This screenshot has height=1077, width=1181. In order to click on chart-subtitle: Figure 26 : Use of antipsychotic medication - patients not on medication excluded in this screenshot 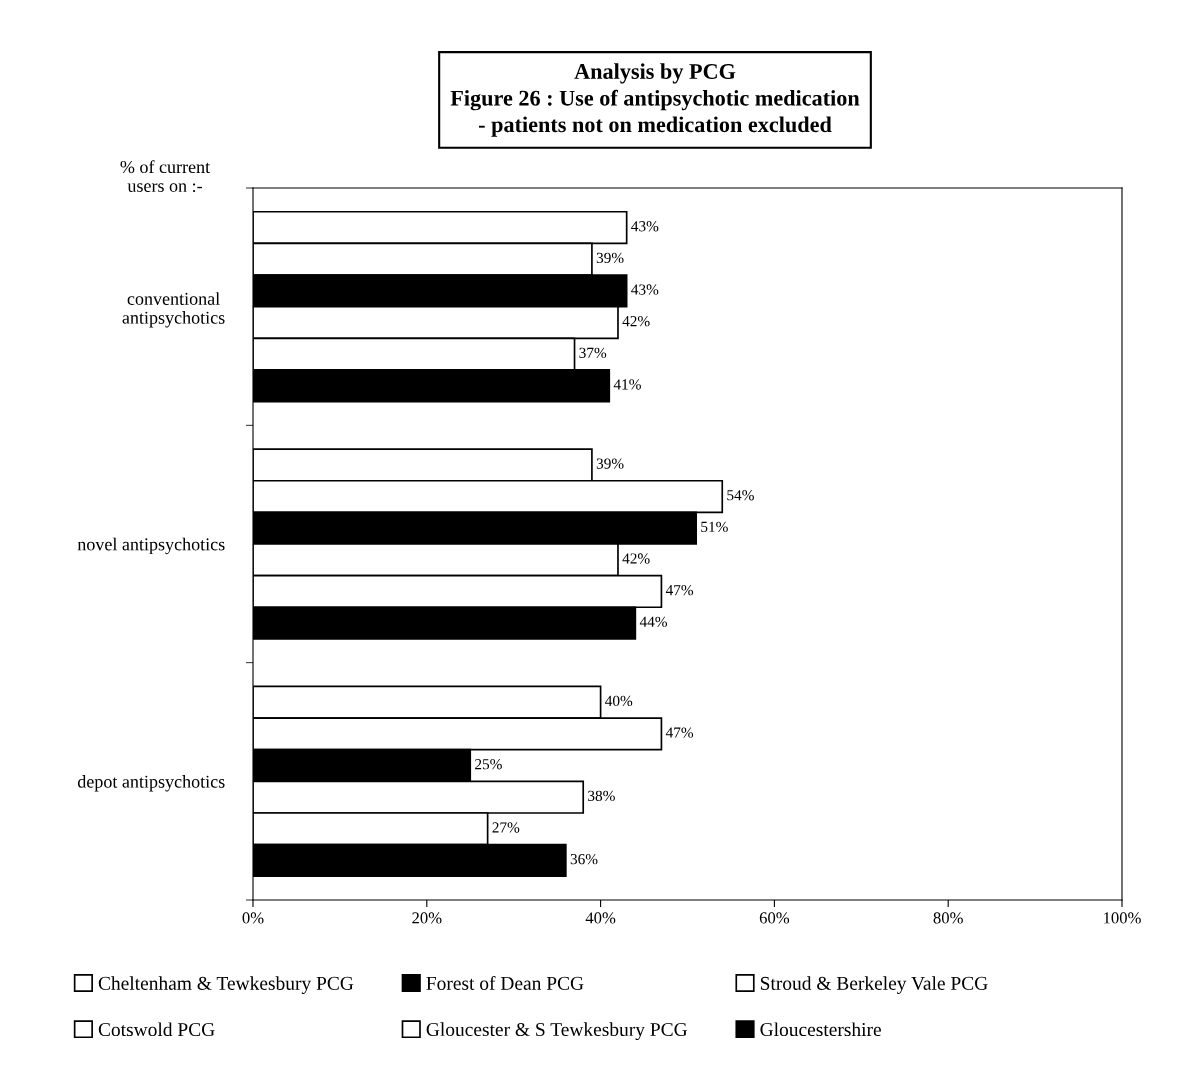, I will do `click(655, 113)`.